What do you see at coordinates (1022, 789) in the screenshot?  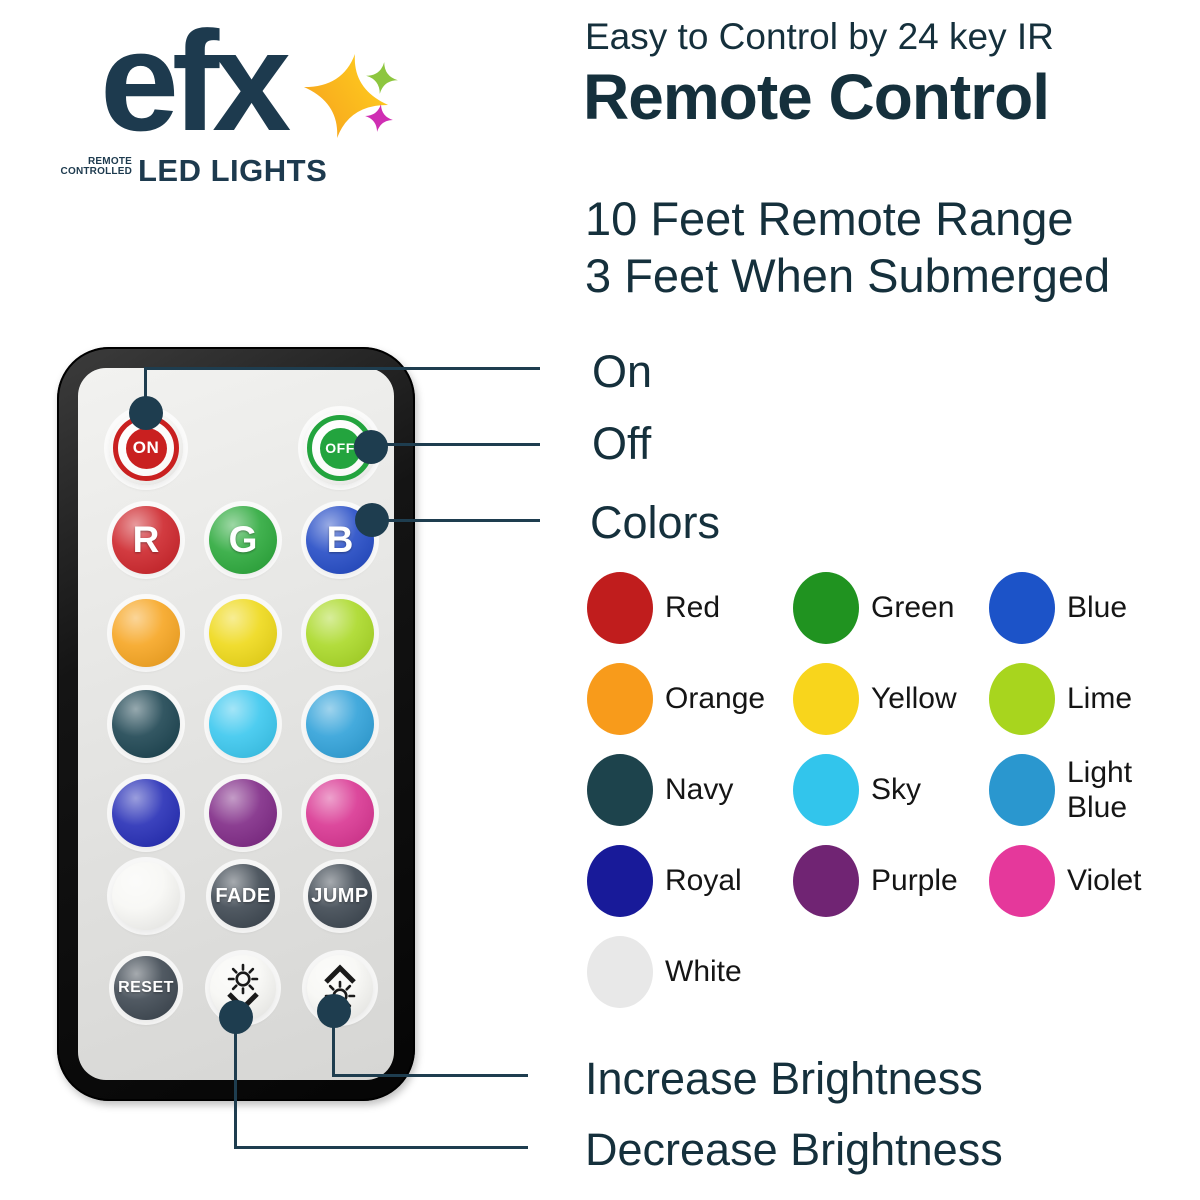 I see `color-swatch-light-blue` at bounding box center [1022, 789].